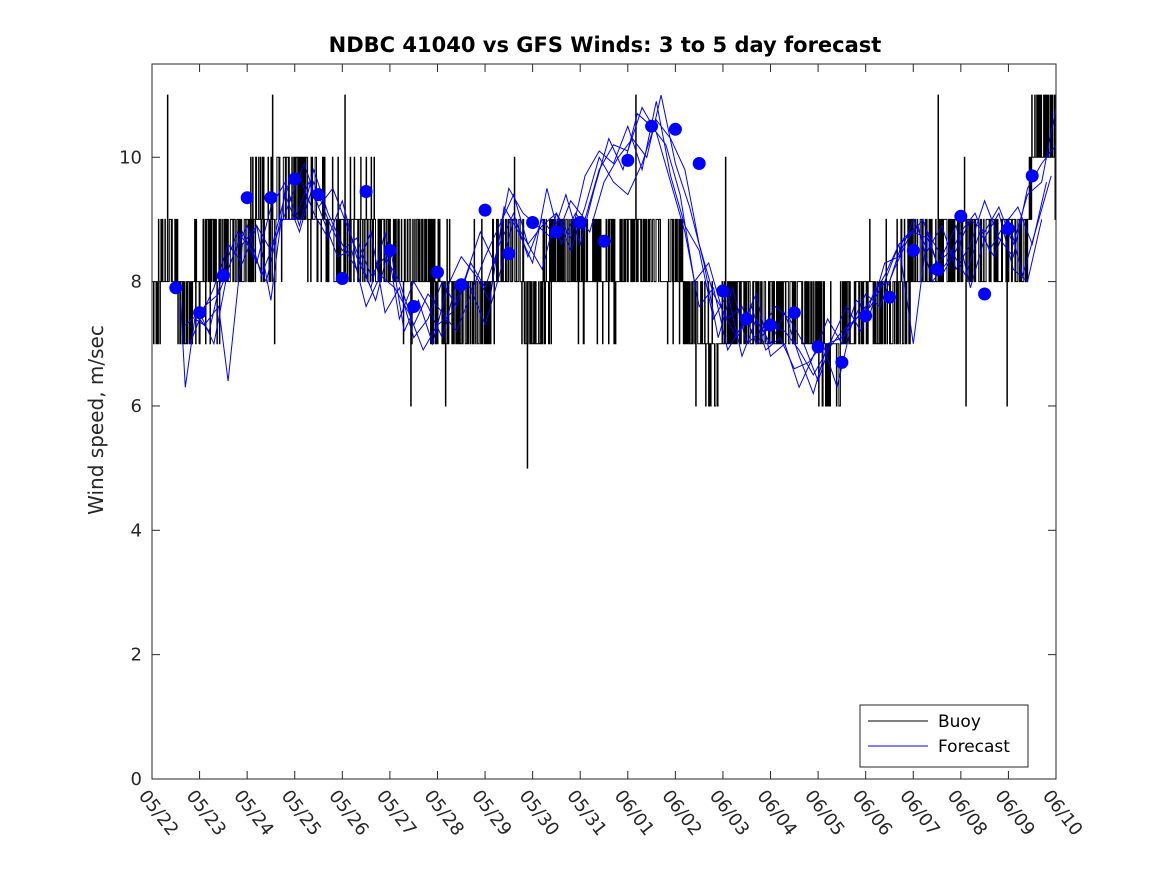 The image size is (1167, 875). I want to click on legend: Buoy Forecast, so click(944, 736).